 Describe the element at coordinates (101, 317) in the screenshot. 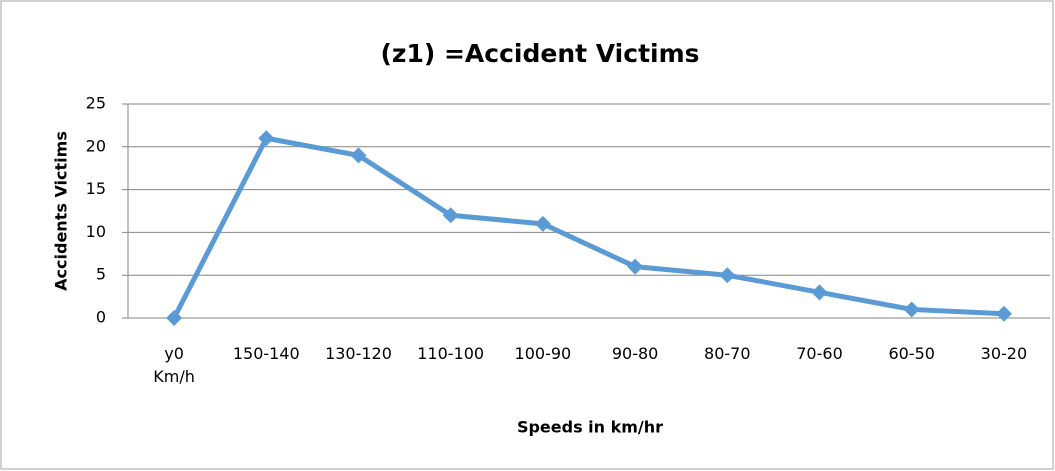

I see `y-tick-label: 0` at that location.